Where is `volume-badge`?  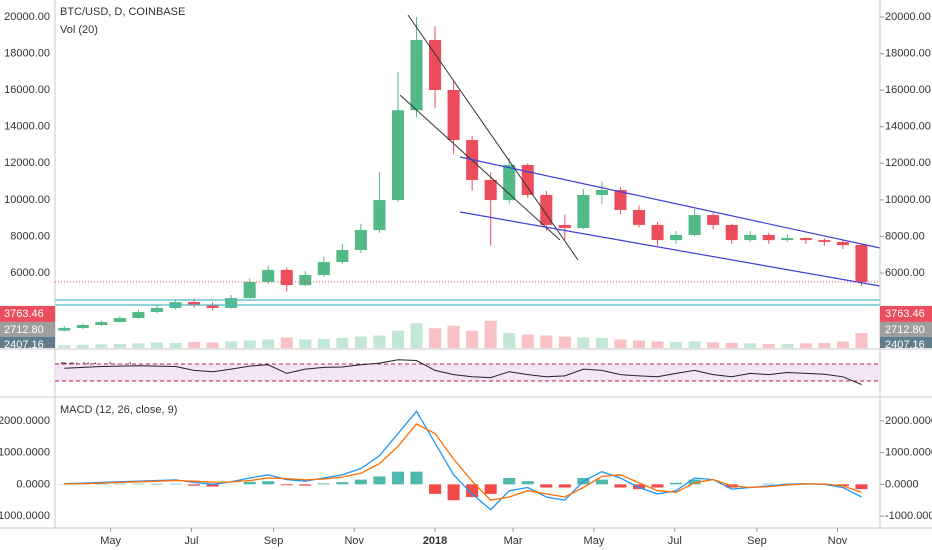
volume-badge is located at coordinates (906, 330).